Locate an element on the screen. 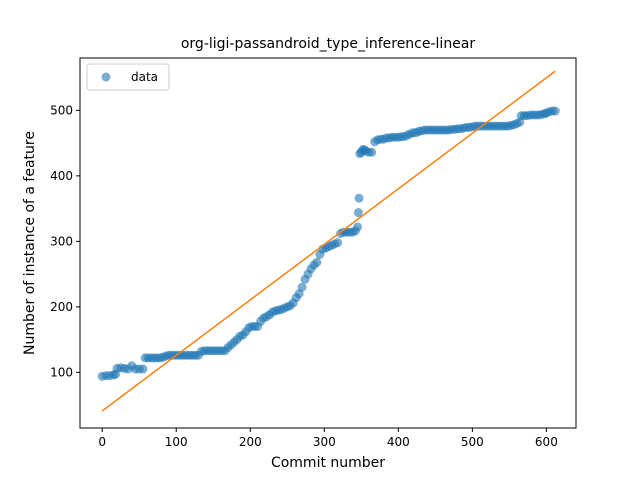  x-tick-label: 200 is located at coordinates (250, 442).